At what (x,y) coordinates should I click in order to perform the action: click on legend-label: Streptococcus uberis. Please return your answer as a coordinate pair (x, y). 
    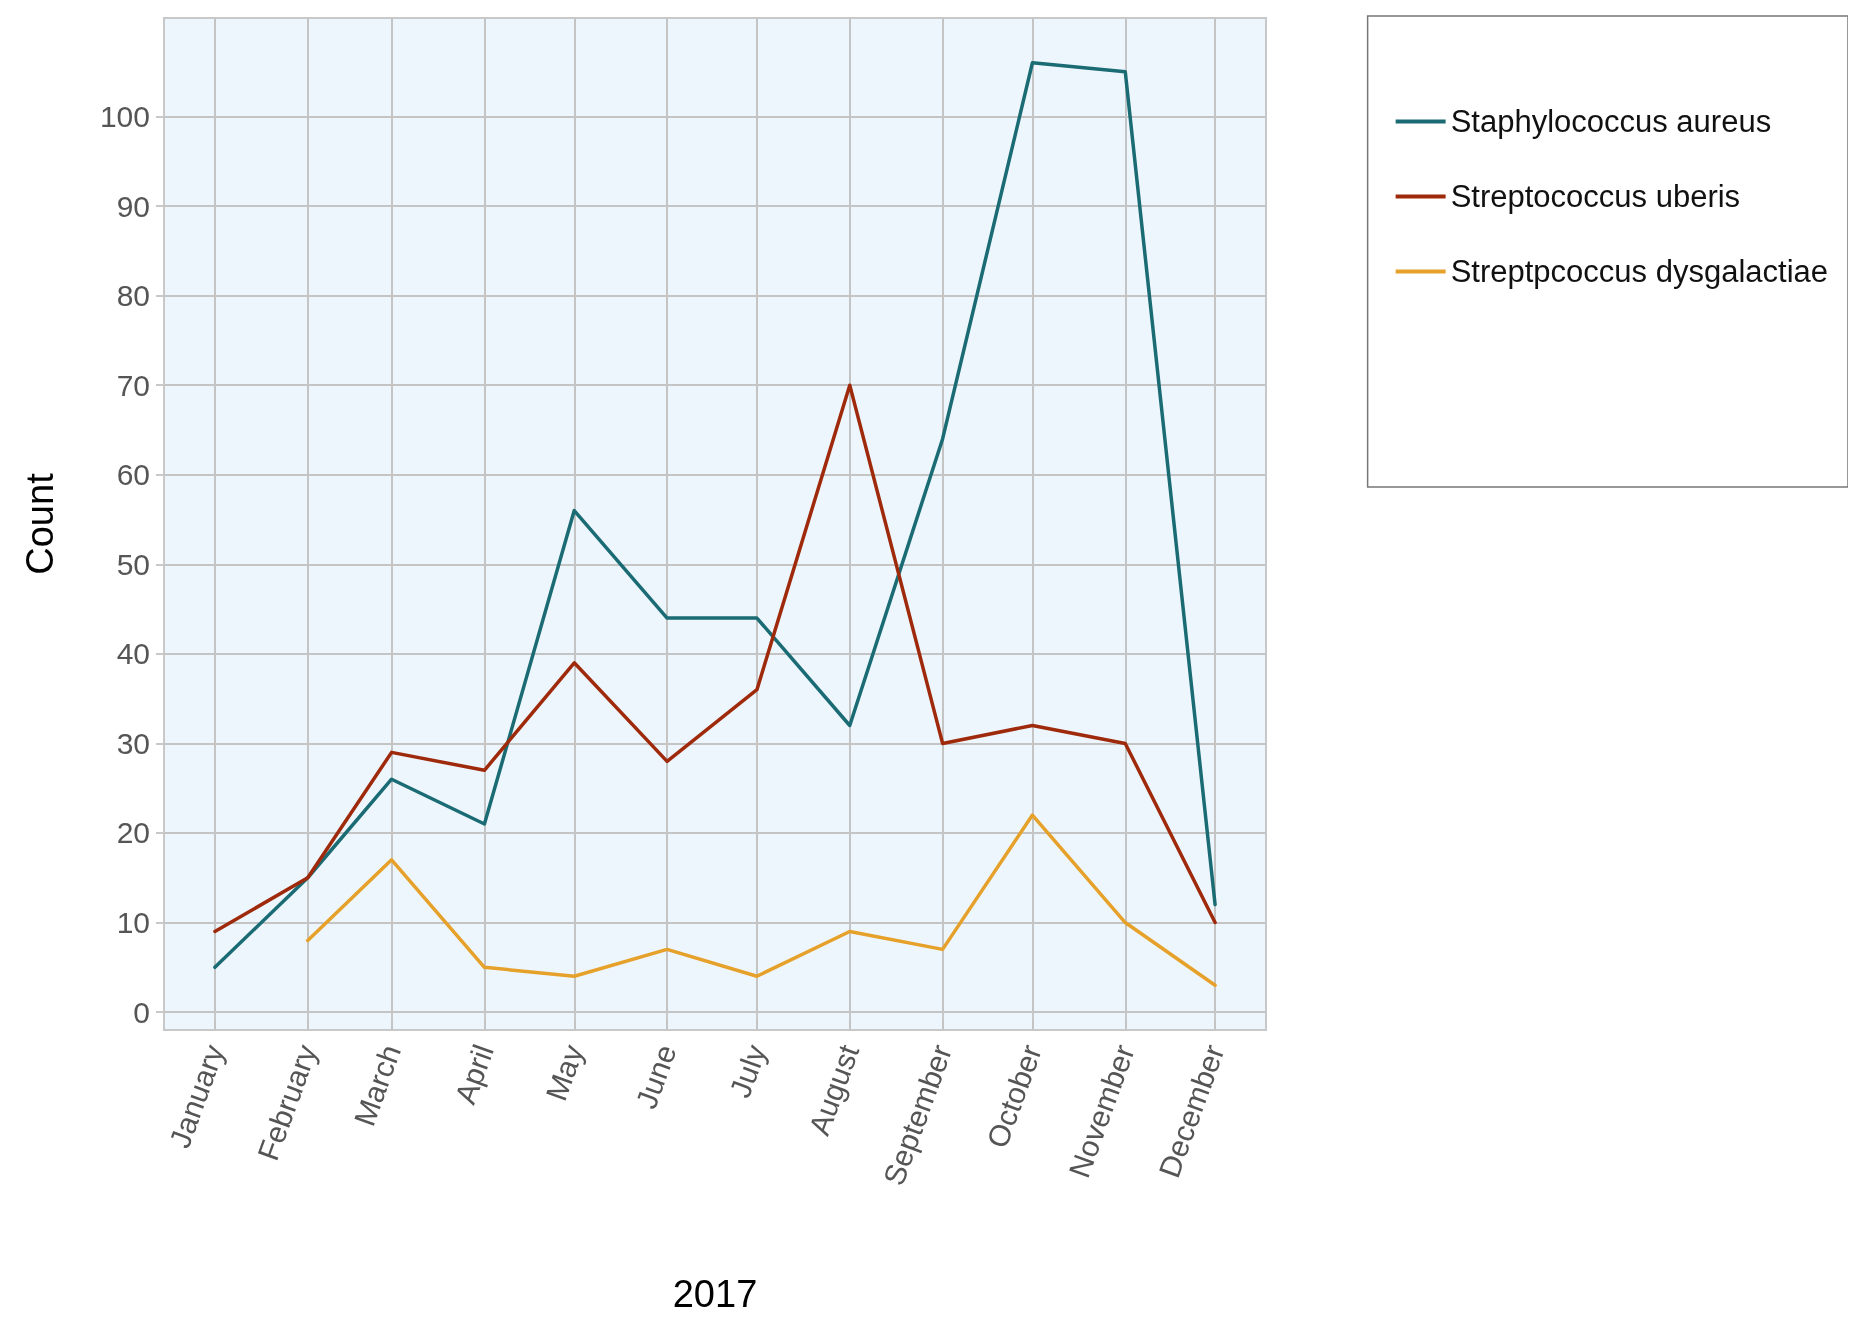
    Looking at the image, I should click on (1595, 196).